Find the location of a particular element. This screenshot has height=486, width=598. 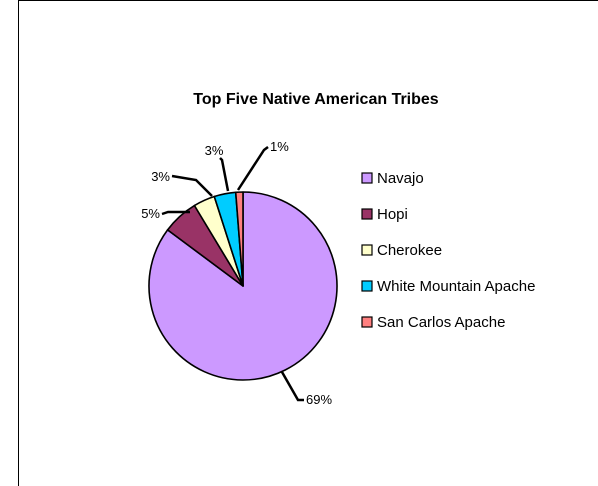

data-label-san-carlos-apache: 1% is located at coordinates (279, 146).